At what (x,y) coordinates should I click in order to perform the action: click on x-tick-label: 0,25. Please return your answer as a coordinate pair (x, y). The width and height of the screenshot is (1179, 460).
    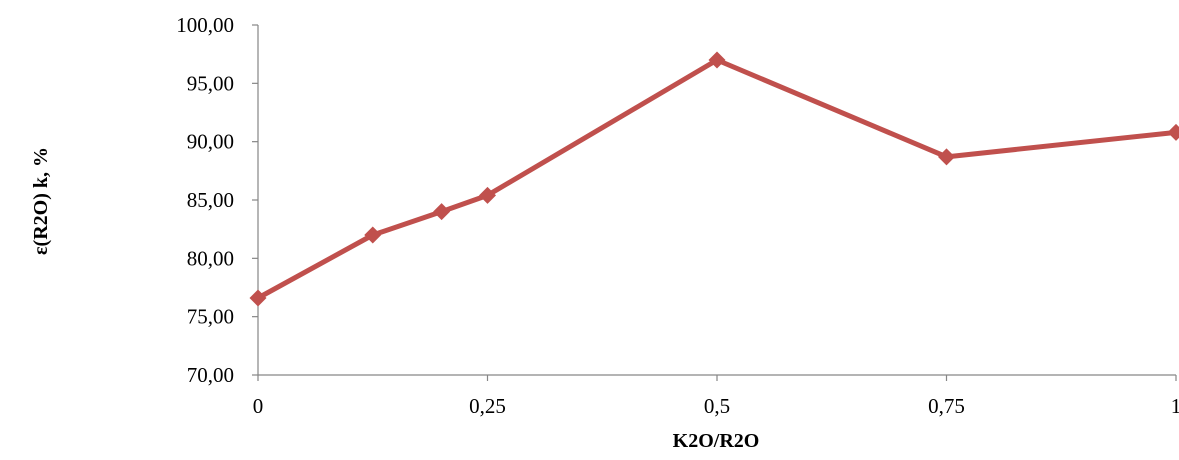
    Looking at the image, I should click on (487, 406).